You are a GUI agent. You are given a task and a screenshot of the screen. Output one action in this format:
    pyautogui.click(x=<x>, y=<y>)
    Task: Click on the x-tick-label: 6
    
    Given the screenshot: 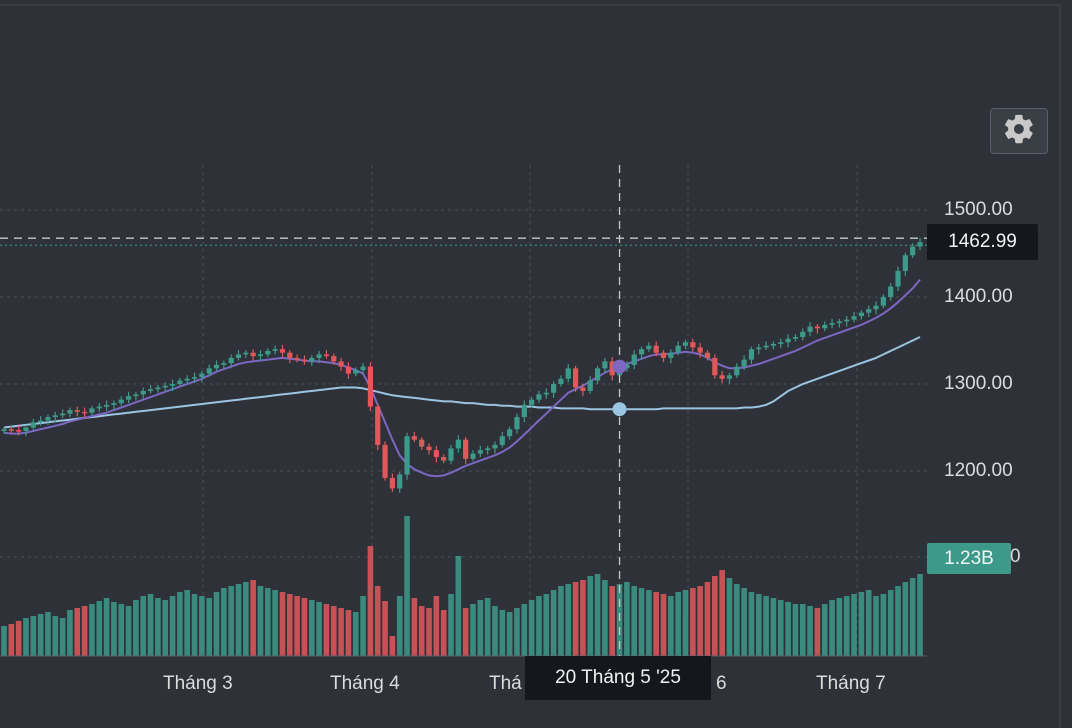 What is the action you would take?
    pyautogui.click(x=721, y=683)
    